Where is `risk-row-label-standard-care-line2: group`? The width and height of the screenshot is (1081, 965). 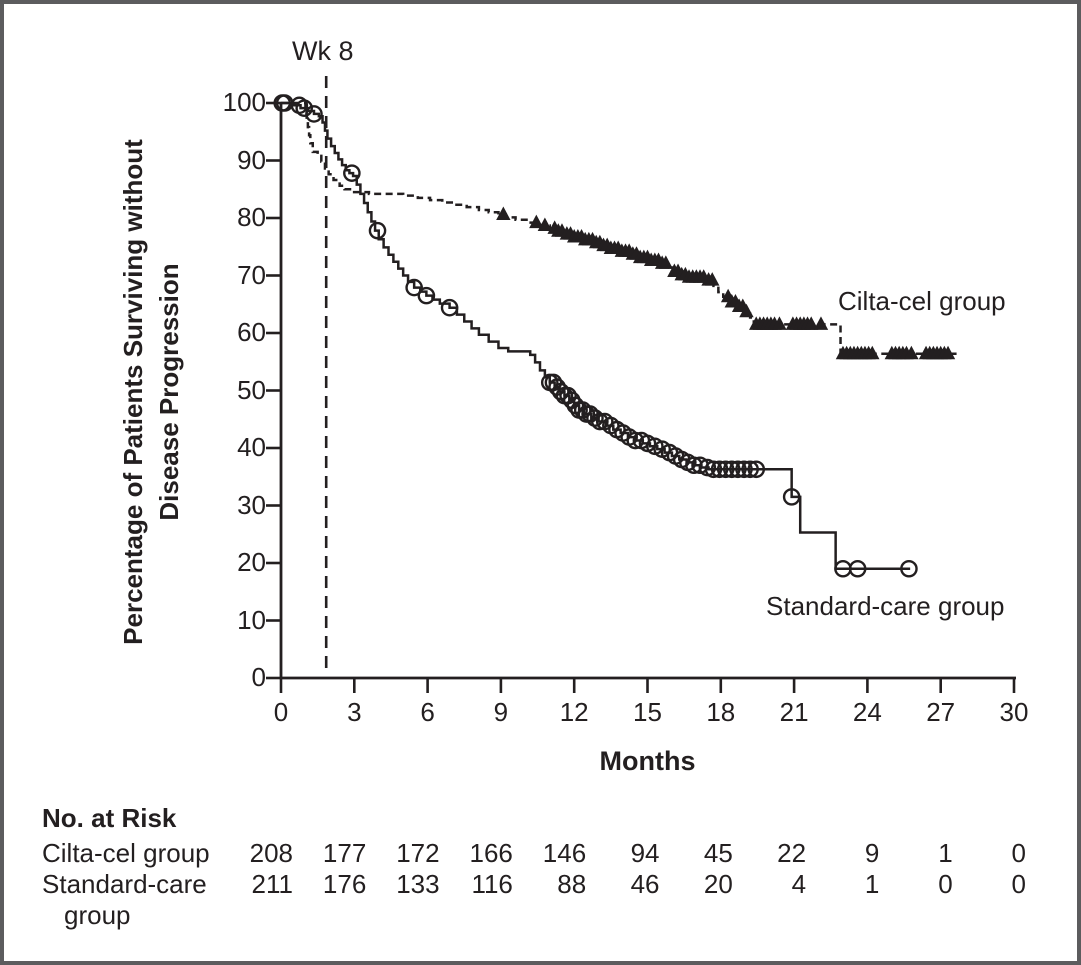
risk-row-label-standard-care-line2: group is located at coordinates (97, 915).